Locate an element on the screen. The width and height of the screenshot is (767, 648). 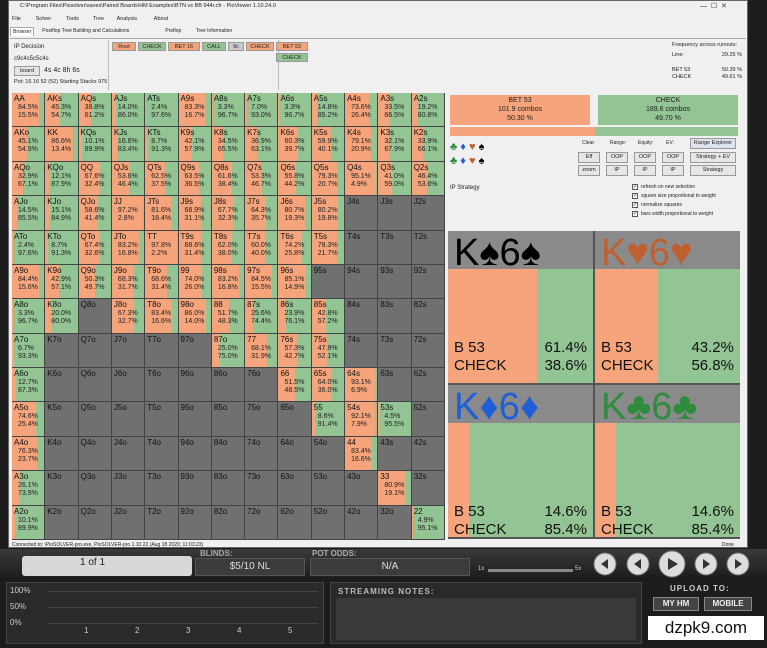
hand-cell: 57.3% 42.7% 76s is located at coordinates (294, 350).